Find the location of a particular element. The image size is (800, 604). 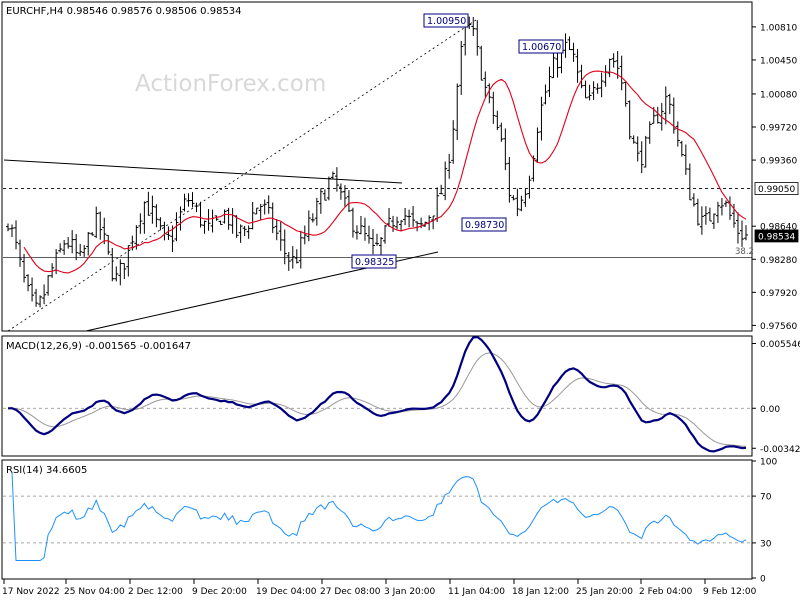

macd-y-tick-label: 0.005546 is located at coordinates (780, 345).